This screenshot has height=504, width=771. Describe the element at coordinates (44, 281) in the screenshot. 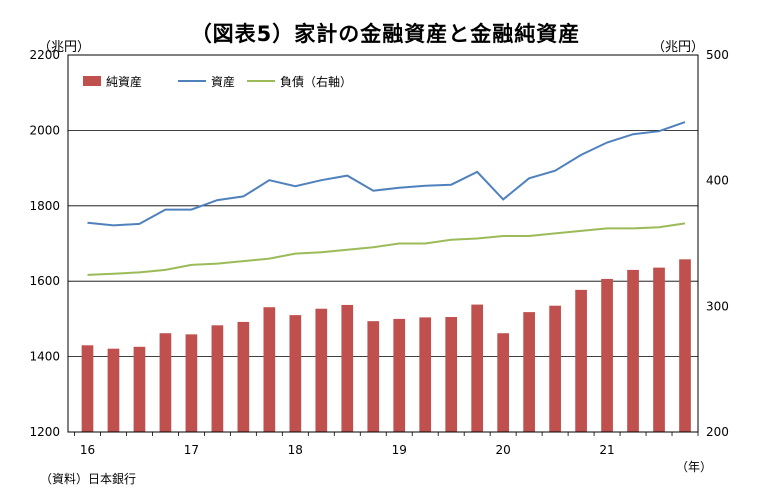

I see `y-left-tick-label: 1600` at that location.